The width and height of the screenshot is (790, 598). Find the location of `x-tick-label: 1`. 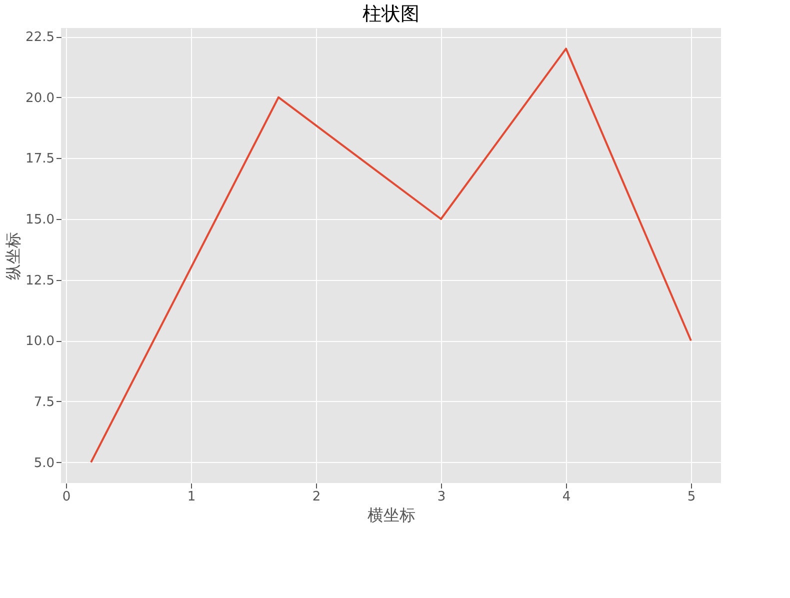

x-tick-label: 1 is located at coordinates (191, 497).